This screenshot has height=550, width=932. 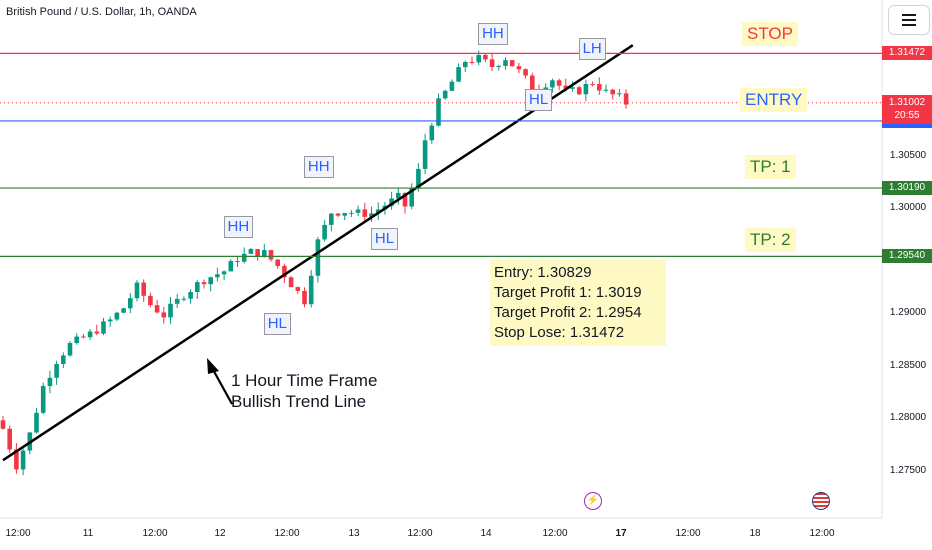 What do you see at coordinates (774, 100) in the screenshot?
I see `level-label: ENTRY` at bounding box center [774, 100].